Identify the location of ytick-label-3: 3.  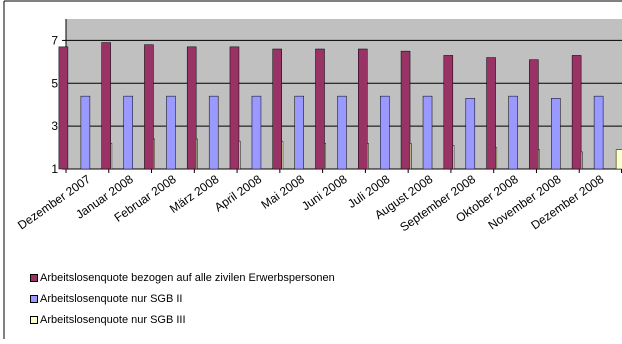
(54, 126).